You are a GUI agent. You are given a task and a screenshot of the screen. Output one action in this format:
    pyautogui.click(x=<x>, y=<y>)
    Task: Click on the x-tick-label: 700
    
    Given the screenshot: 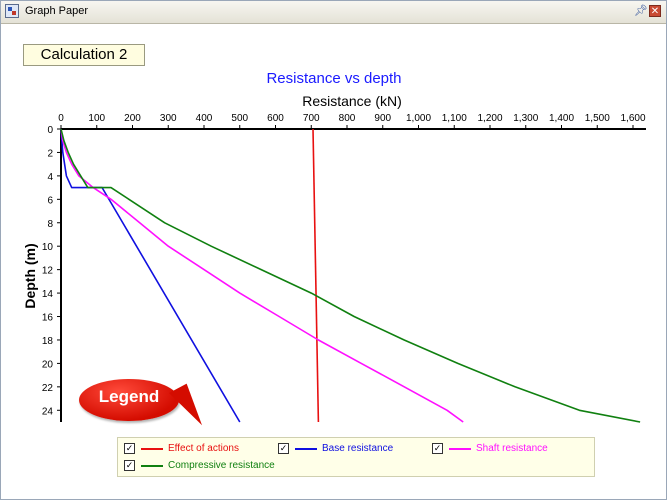 What is the action you would take?
    pyautogui.click(x=311, y=118)
    